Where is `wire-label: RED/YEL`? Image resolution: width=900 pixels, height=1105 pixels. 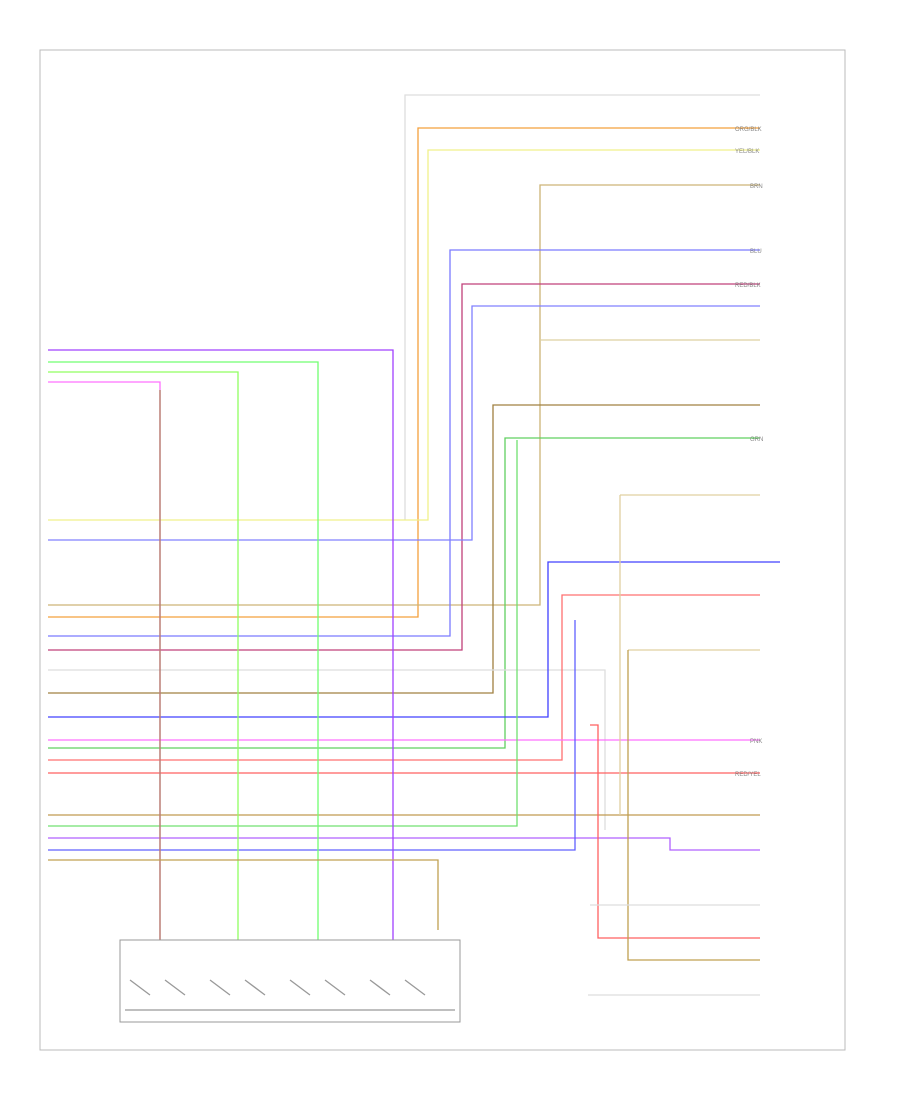
wire-label: RED/YEL is located at coordinates (748, 775).